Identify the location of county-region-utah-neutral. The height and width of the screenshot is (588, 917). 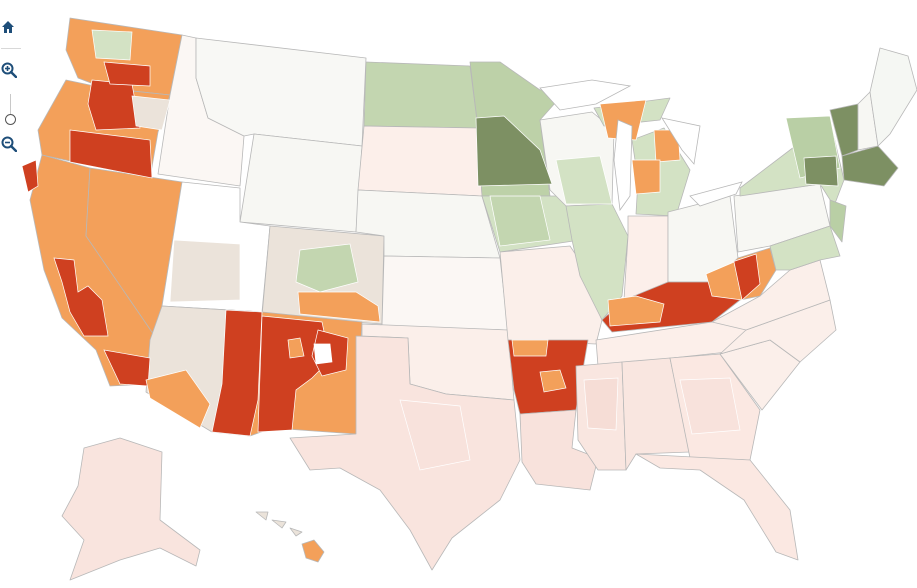
(205, 271).